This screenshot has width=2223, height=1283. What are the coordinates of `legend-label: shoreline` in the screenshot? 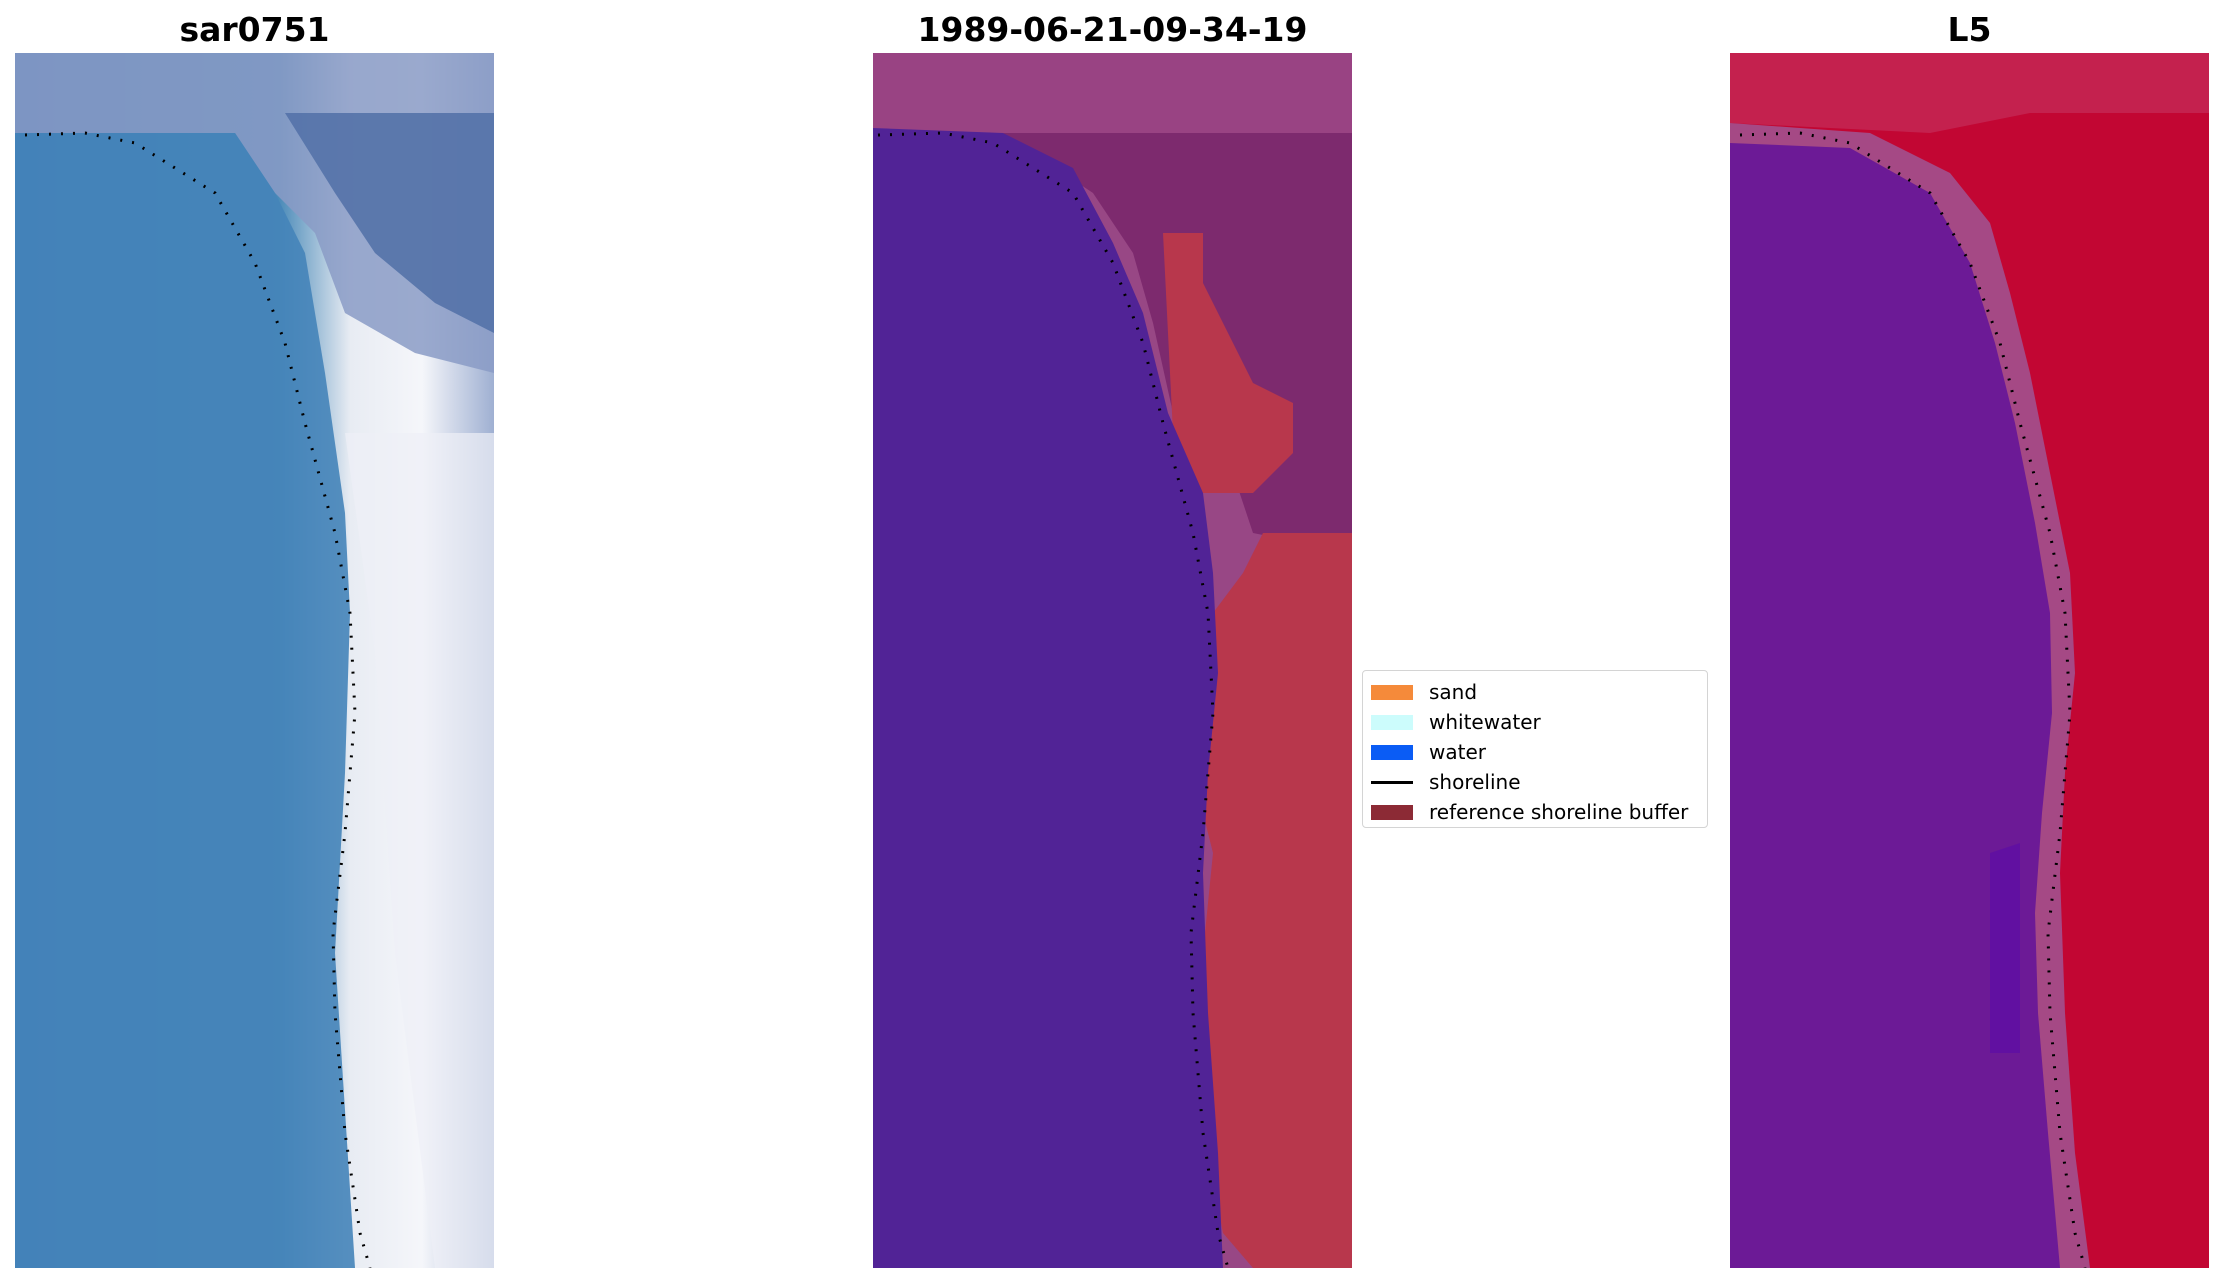 It's located at (1475, 782).